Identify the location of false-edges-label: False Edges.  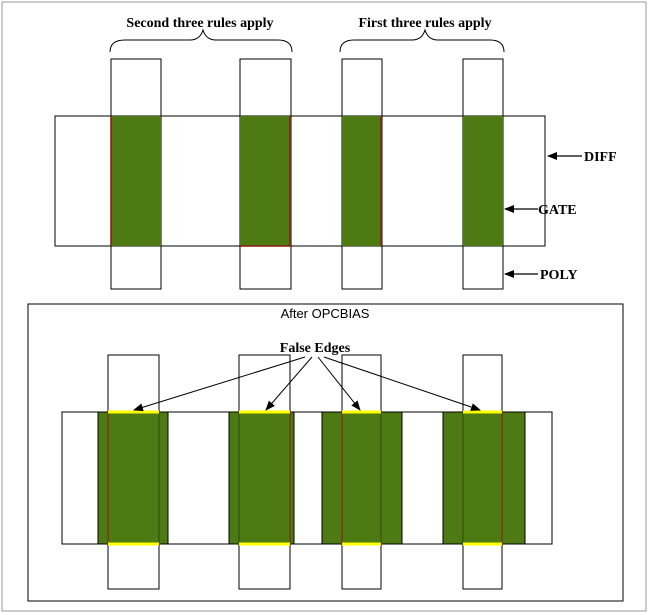
(315, 348).